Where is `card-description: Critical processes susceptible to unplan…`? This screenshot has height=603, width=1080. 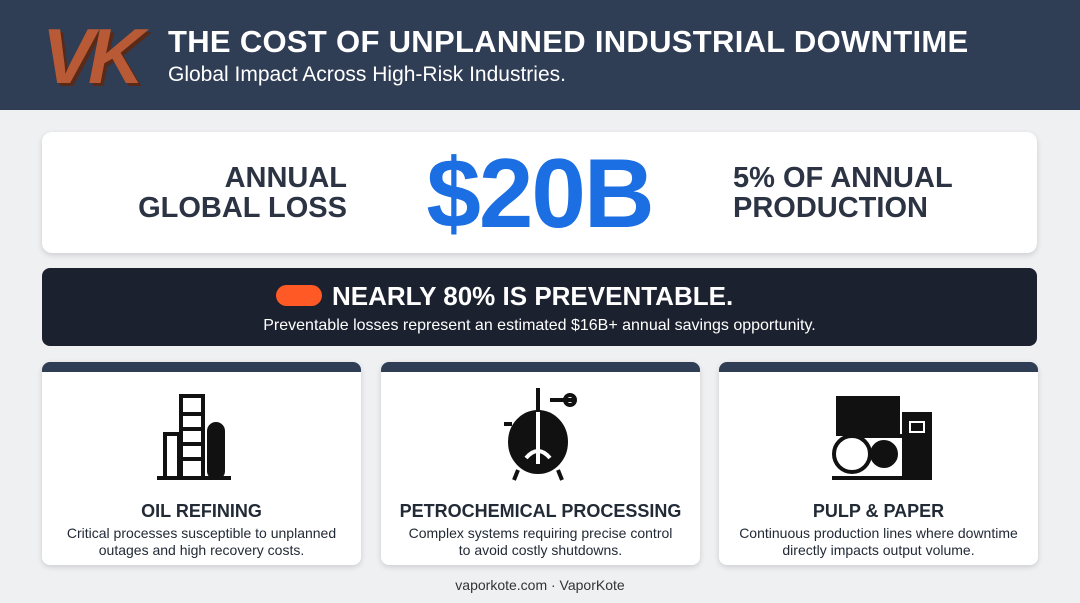 card-description: Critical processes susceptible to unplan… is located at coordinates (201, 542).